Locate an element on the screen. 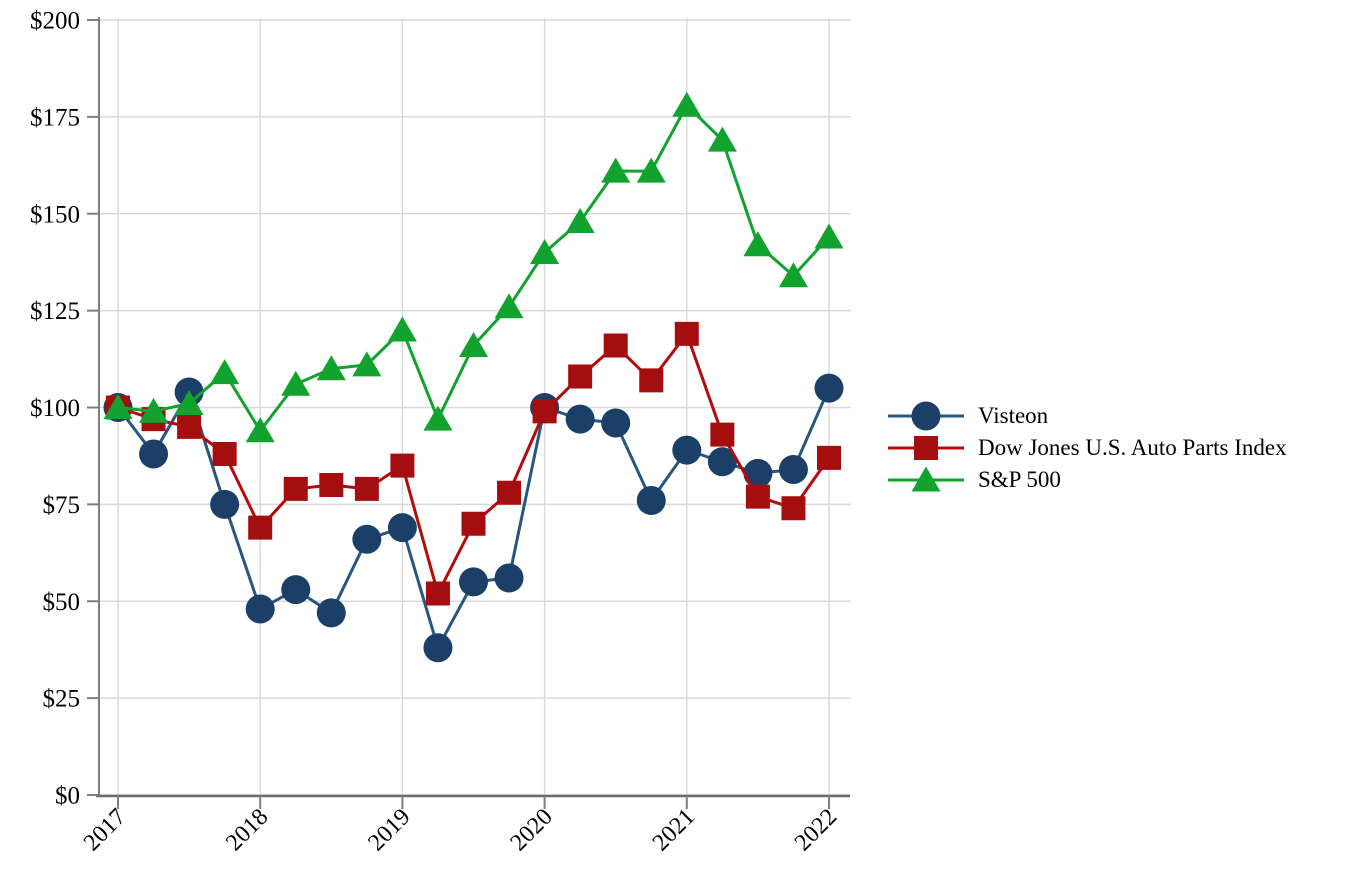 This screenshot has height=892, width=1372. y-axis-tick-label: $75 is located at coordinates (62, 505).